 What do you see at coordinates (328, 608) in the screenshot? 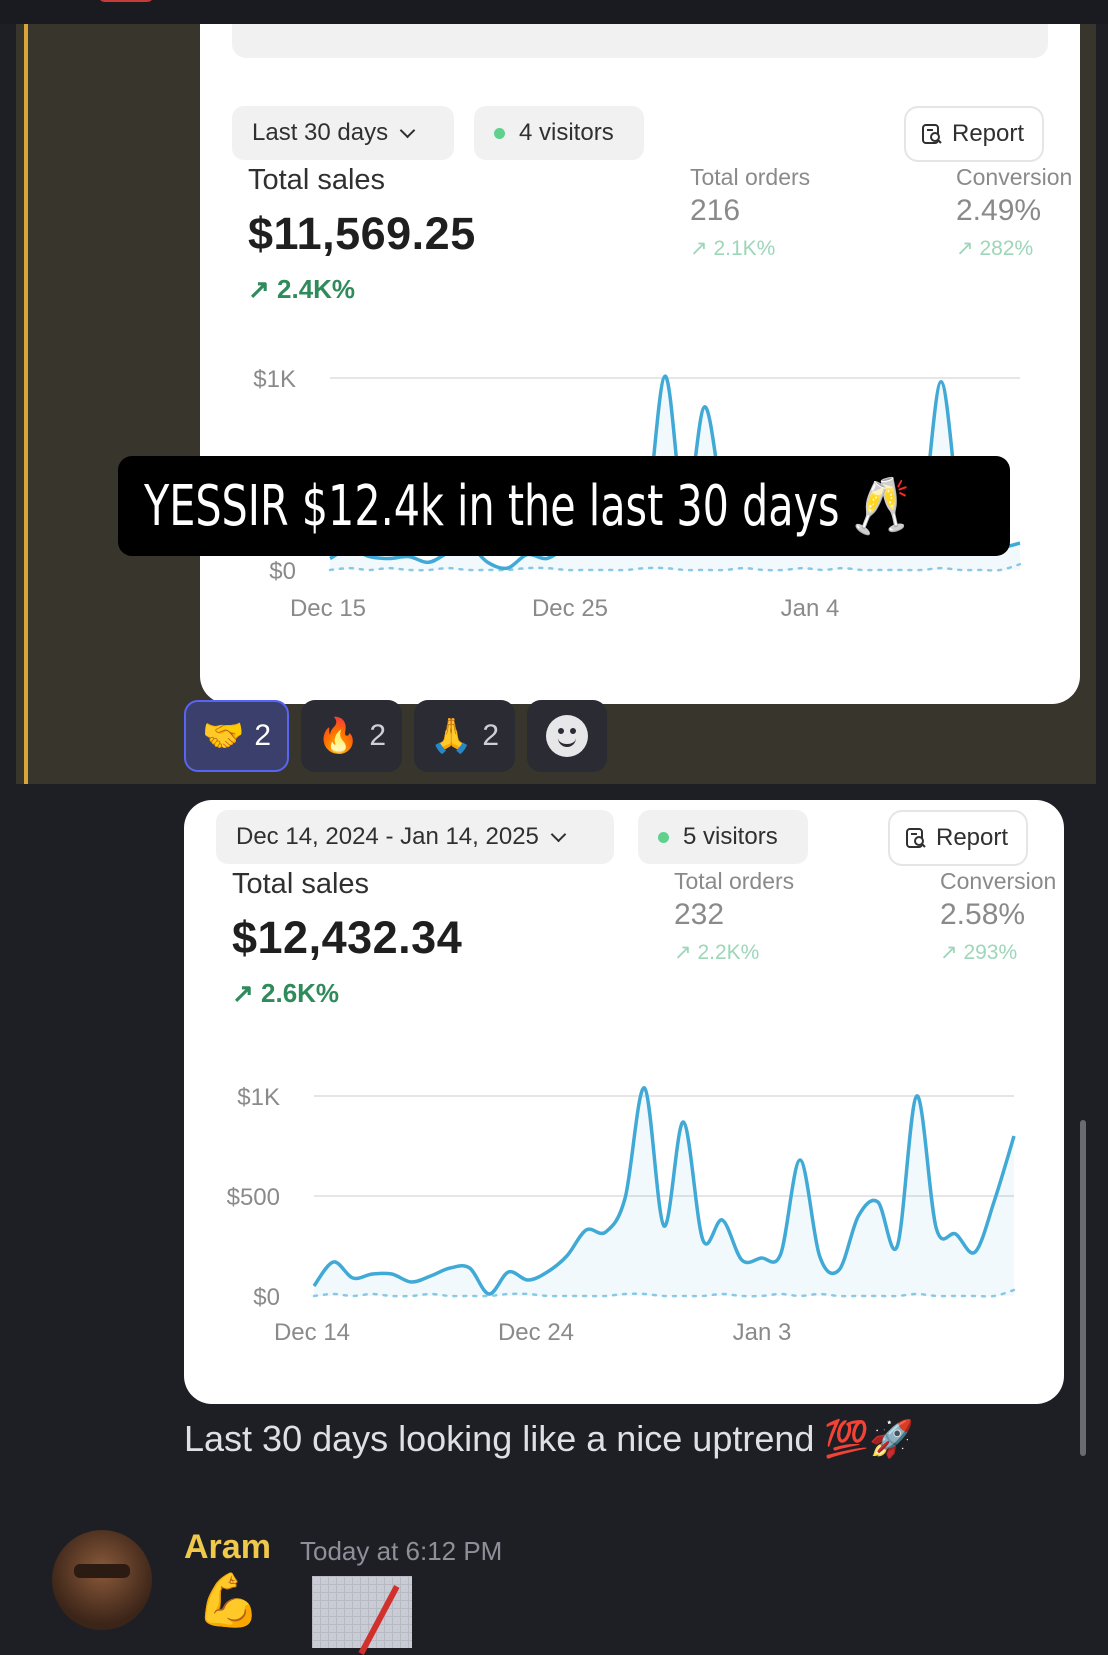
I see `x-tick-label: Dec 15` at bounding box center [328, 608].